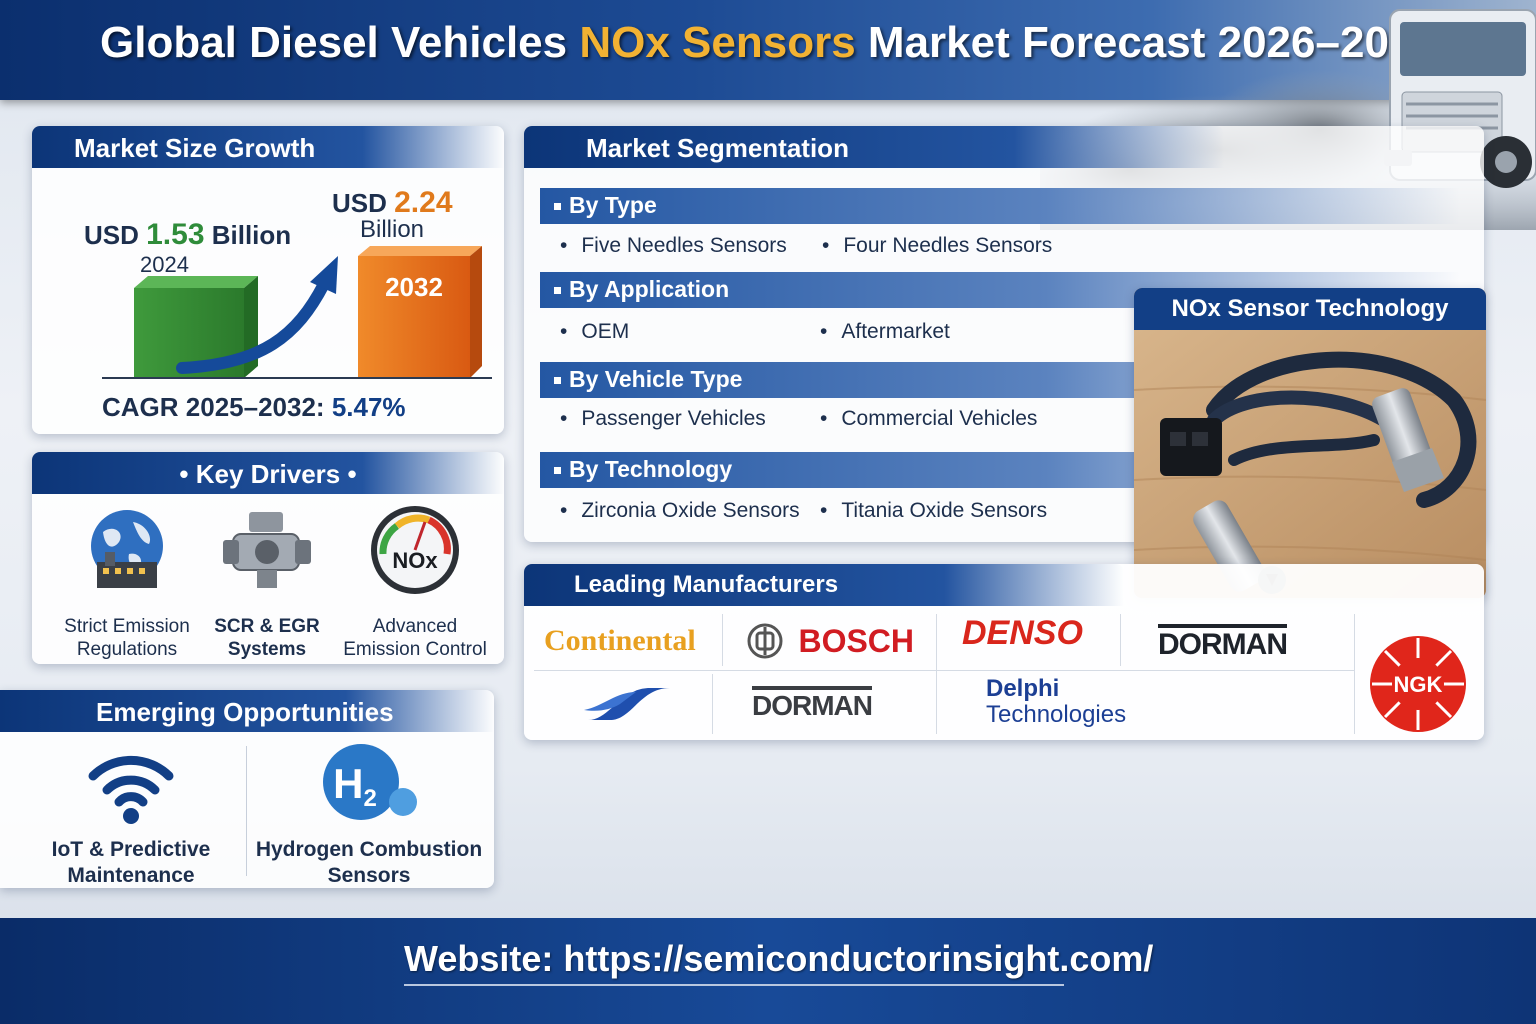  Describe the element at coordinates (1146, 42) in the screenshot. I see `title-suffix: Market Forecast 2026–2034` at that location.